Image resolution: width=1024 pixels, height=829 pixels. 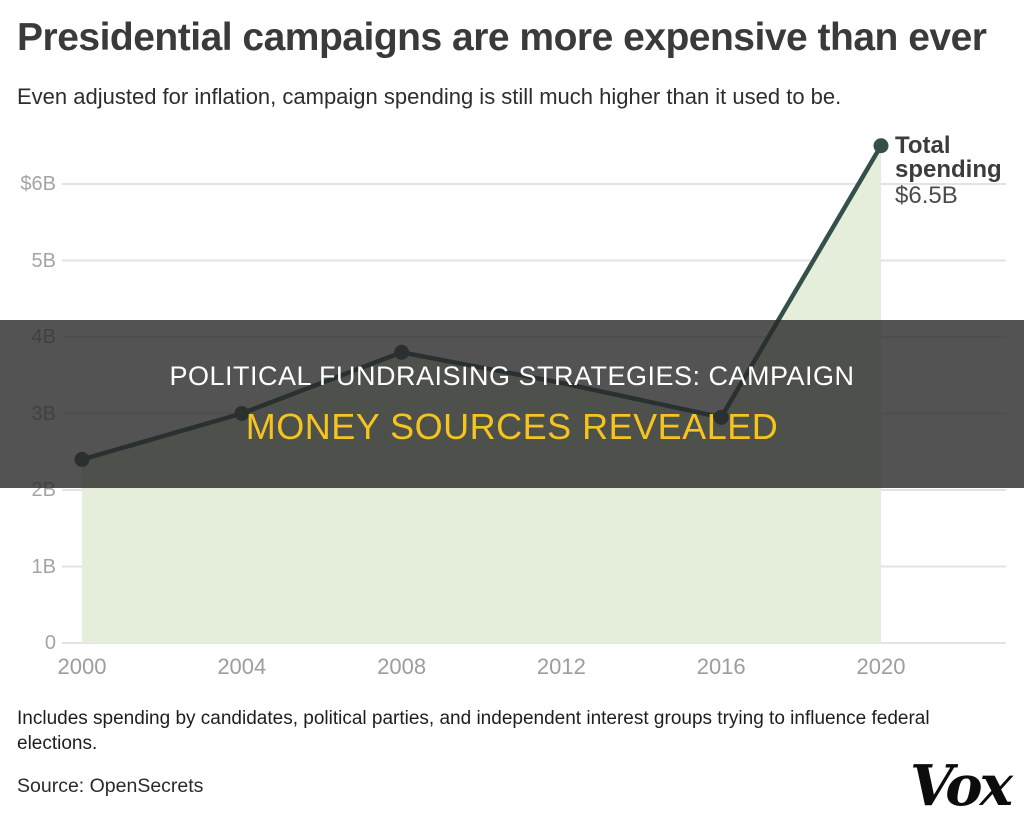 What do you see at coordinates (242, 666) in the screenshot?
I see `x-axis-label: 2004` at bounding box center [242, 666].